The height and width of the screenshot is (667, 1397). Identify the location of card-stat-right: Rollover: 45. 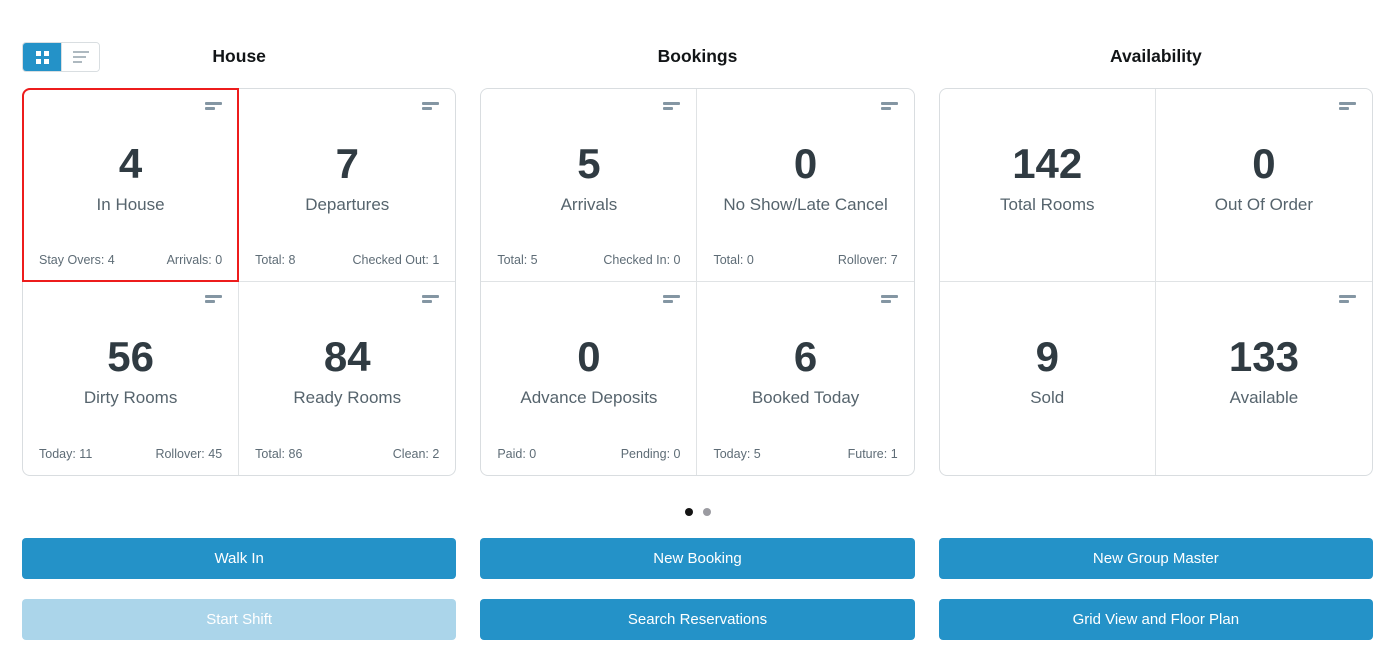
(189, 454).